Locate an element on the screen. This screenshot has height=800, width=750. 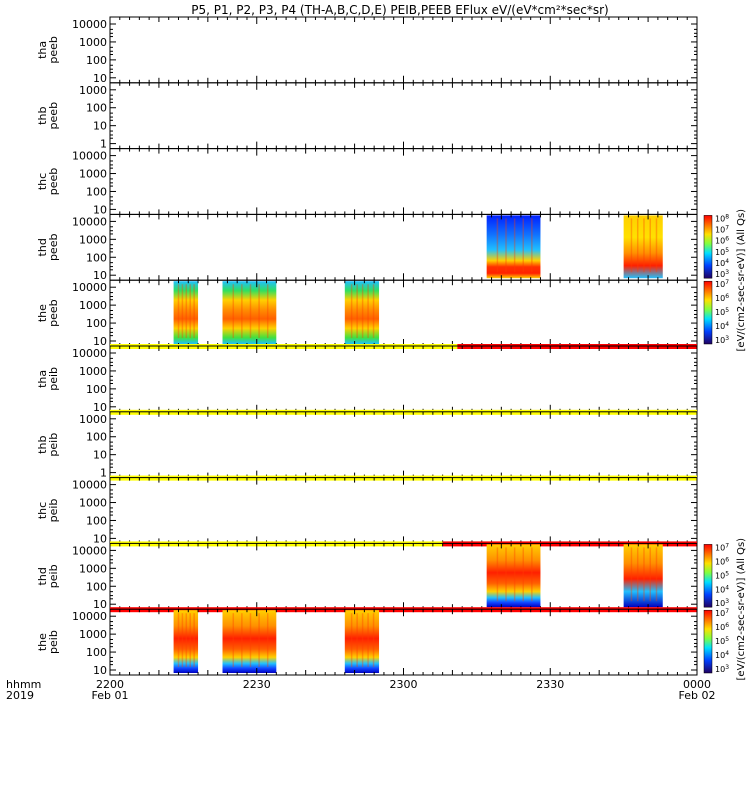
panel-tha_peib: 10000 1000 100 10 thapeib is located at coordinates (367, 380).